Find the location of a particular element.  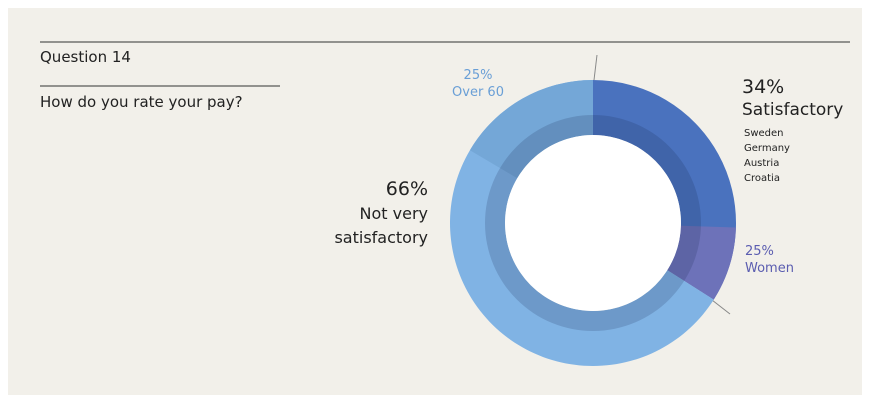

country: Sweden is located at coordinates (764, 133).